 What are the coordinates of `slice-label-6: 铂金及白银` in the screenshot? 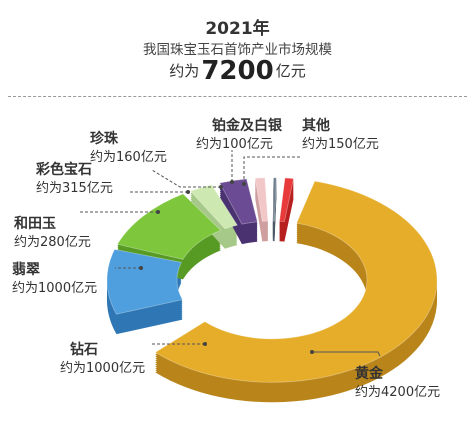 It's located at (247, 125).